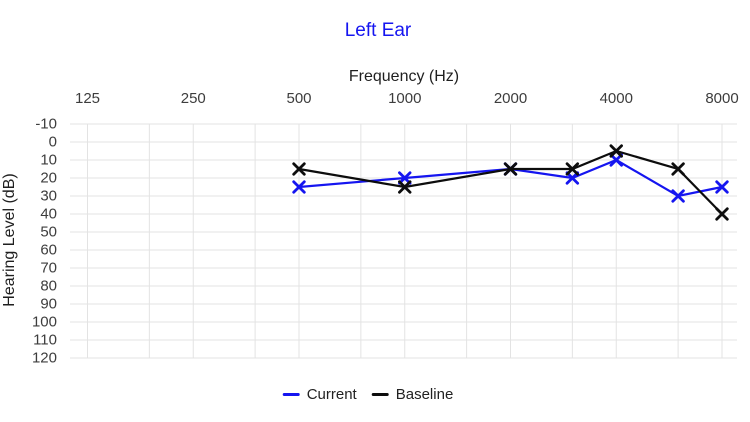  What do you see at coordinates (193, 98) in the screenshot?
I see `x-tick-label-250: 250` at bounding box center [193, 98].